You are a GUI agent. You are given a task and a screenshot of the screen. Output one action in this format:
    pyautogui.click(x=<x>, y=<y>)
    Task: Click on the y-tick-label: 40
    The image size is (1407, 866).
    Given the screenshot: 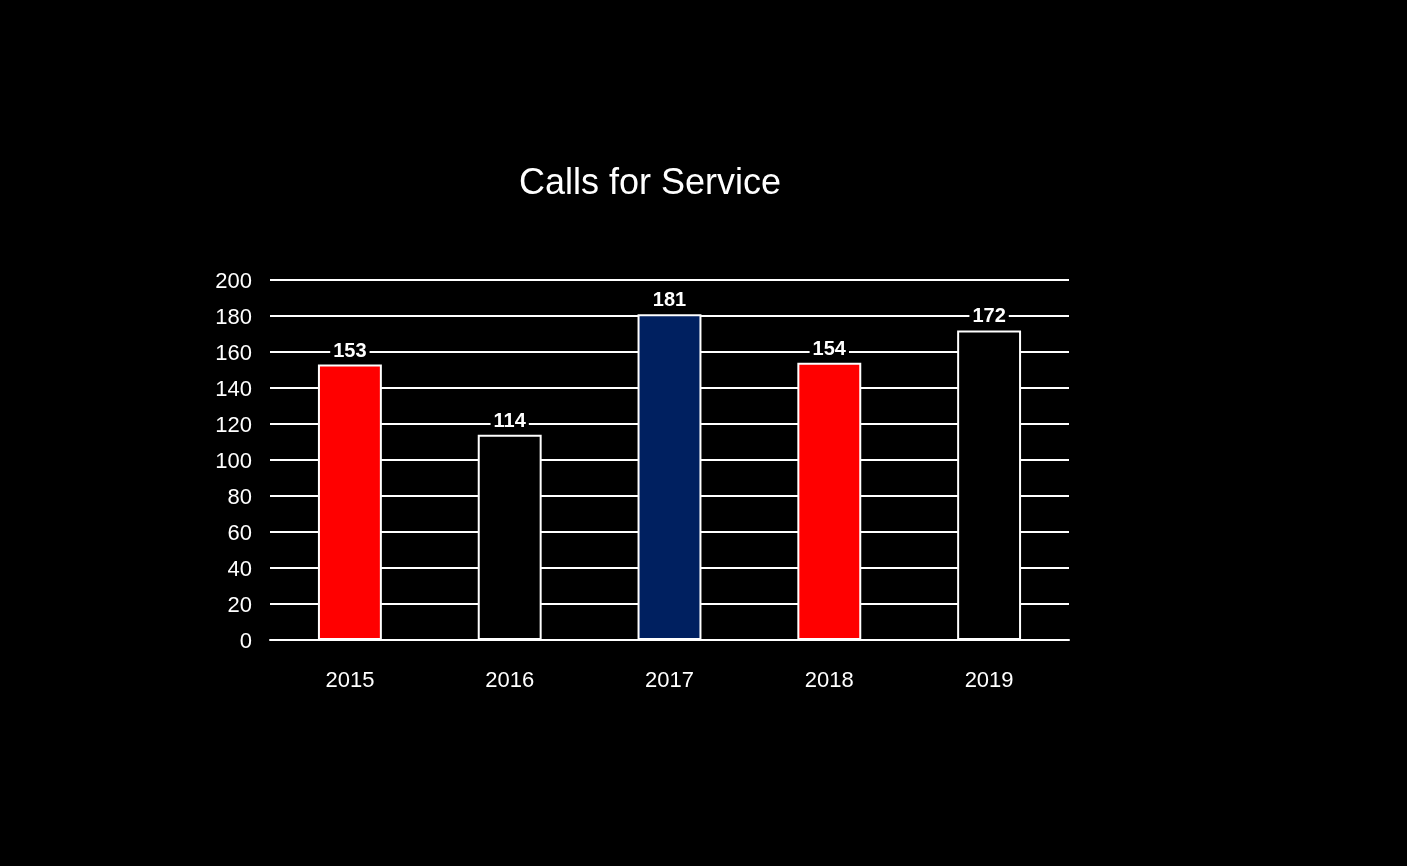 What is the action you would take?
    pyautogui.click(x=239, y=568)
    